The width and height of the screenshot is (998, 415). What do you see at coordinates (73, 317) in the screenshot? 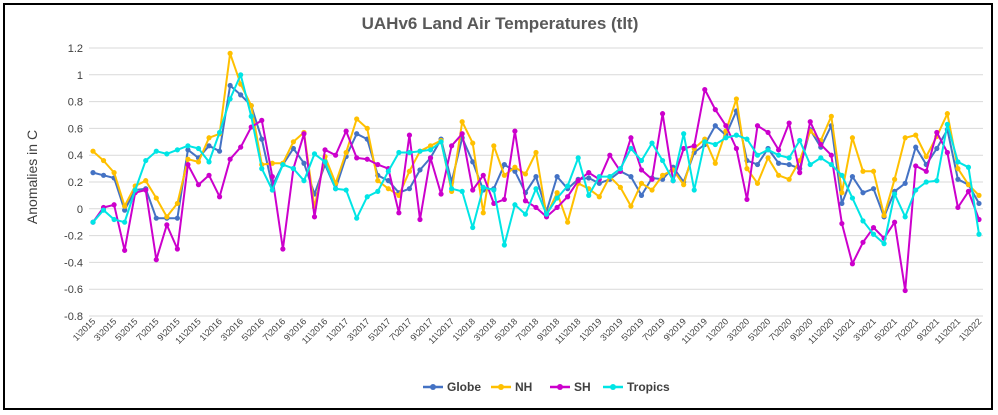
I see `y-tick-label: -0.8` at bounding box center [73, 317].